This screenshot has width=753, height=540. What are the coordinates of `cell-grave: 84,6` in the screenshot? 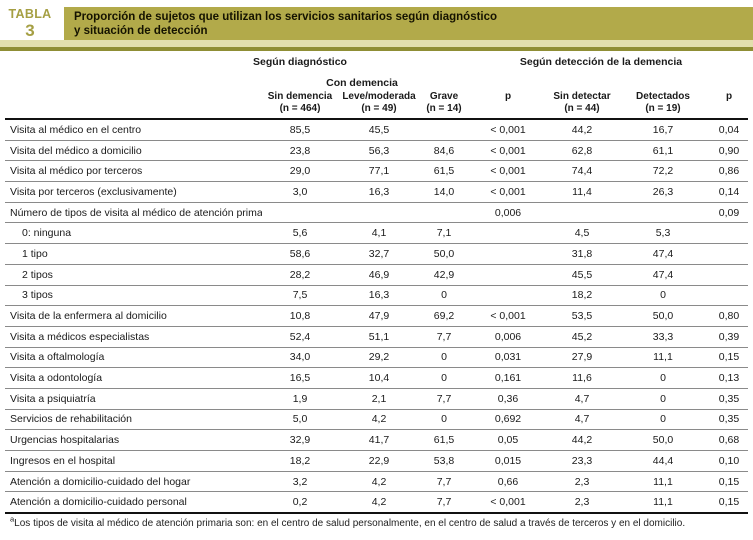 It's located at (444, 150).